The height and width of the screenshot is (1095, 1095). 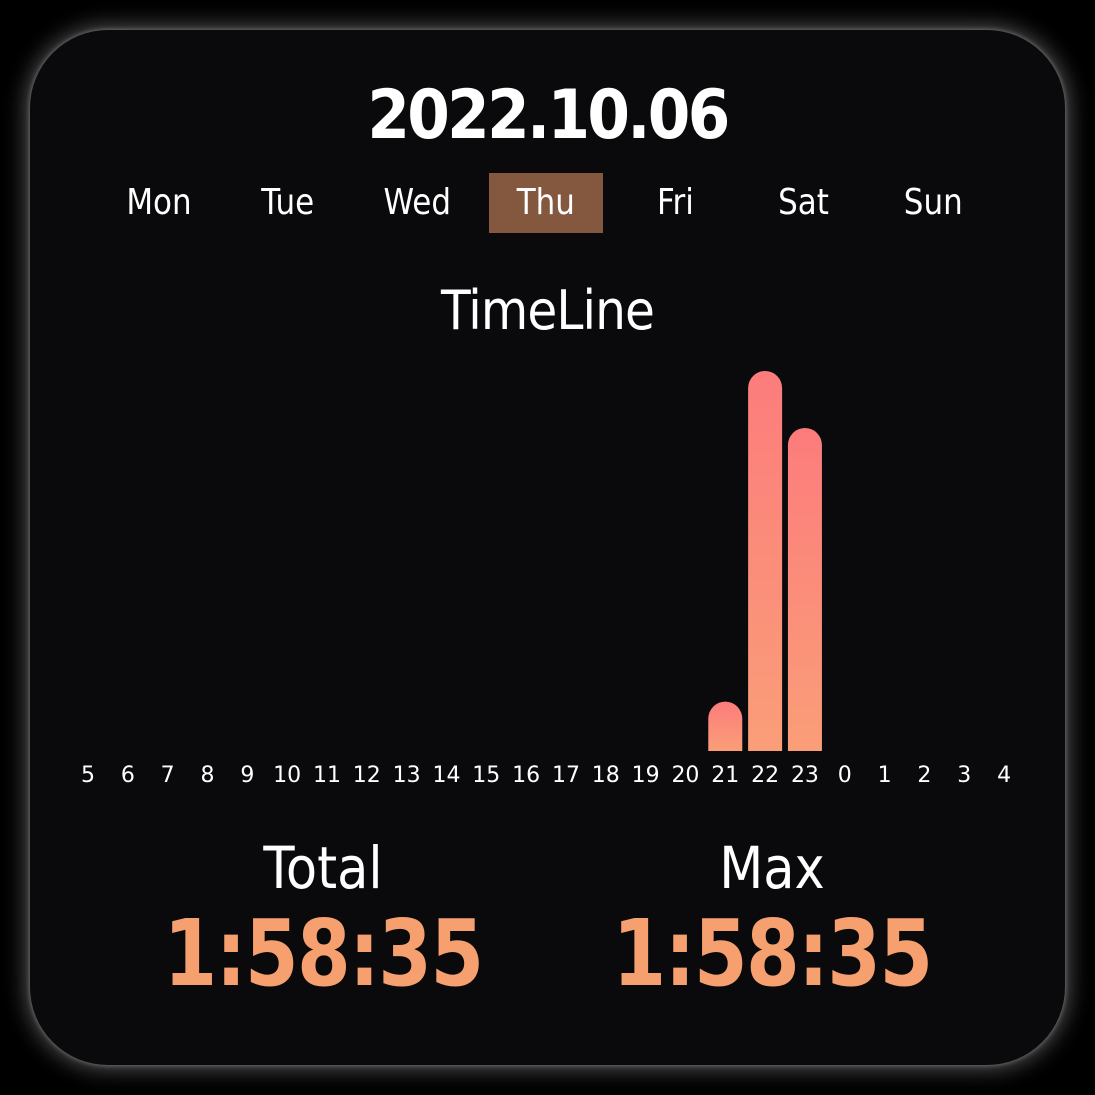 What do you see at coordinates (407, 775) in the screenshot?
I see `x-tick-label: 13` at bounding box center [407, 775].